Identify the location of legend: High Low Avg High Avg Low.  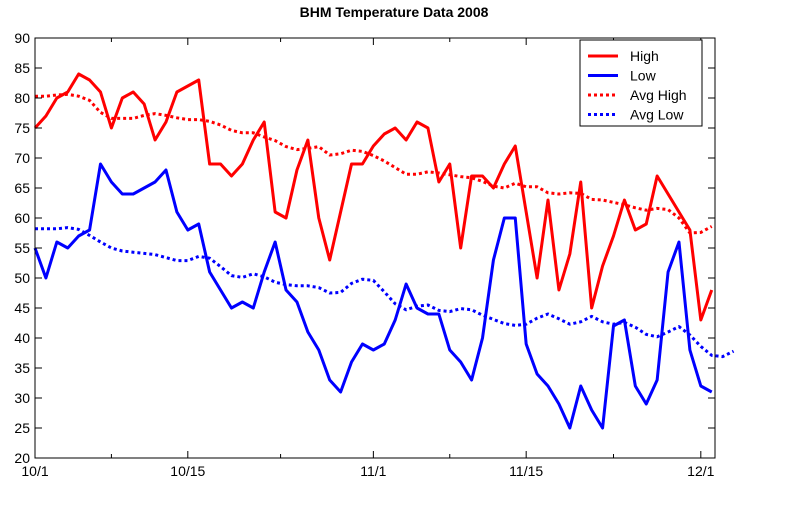
(641, 83).